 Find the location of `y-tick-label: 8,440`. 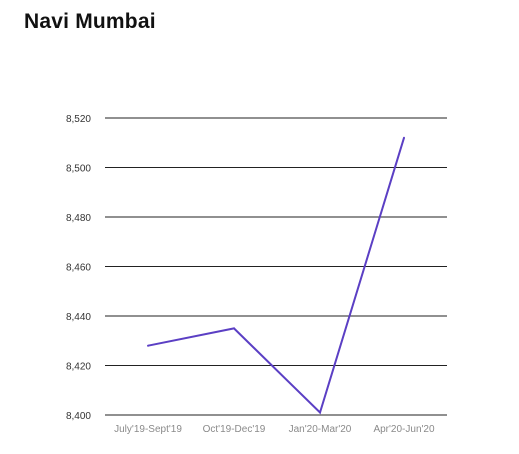

y-tick-label: 8,440 is located at coordinates (78, 317).